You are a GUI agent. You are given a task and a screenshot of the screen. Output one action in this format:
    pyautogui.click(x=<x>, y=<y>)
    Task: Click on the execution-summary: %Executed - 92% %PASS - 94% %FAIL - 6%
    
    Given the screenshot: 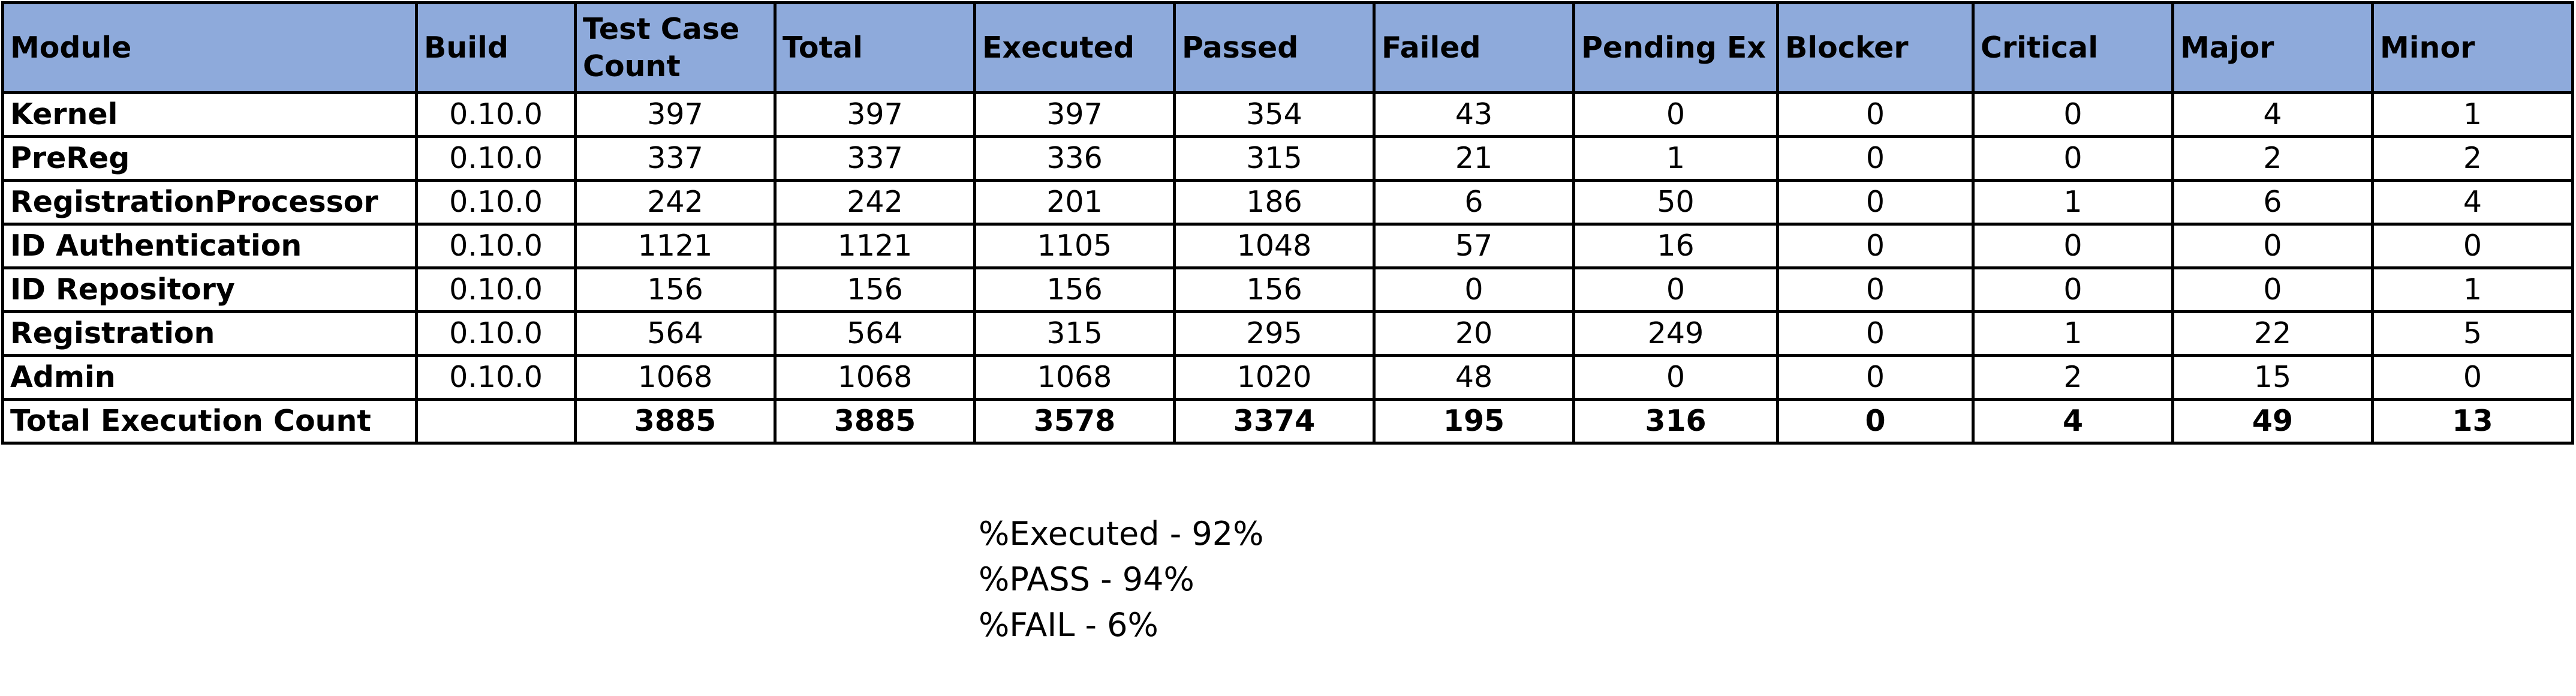 What is the action you would take?
    pyautogui.click(x=1121, y=579)
    